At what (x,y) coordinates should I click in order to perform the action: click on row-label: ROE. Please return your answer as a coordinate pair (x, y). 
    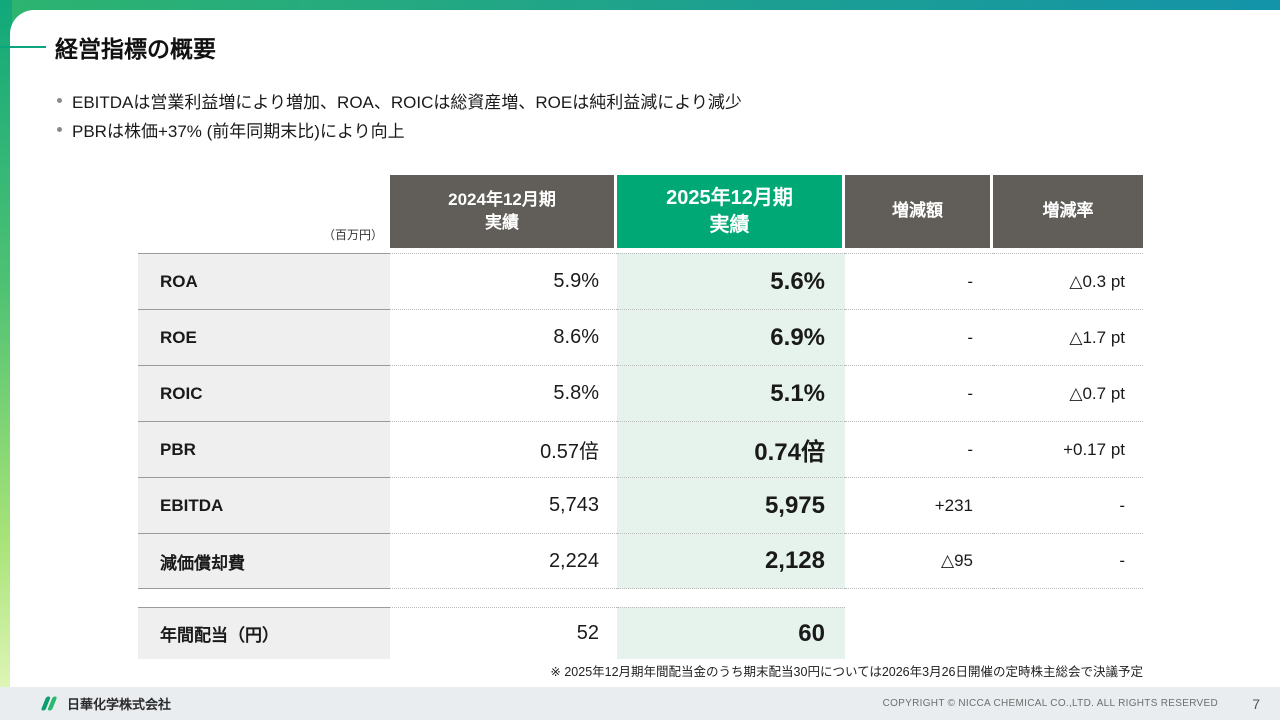
    Looking at the image, I should click on (264, 337).